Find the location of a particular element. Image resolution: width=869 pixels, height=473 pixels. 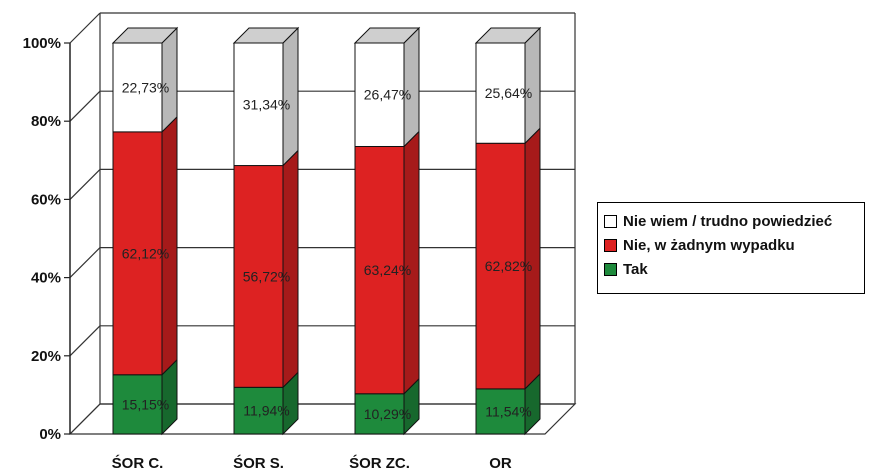

x-tick-label: ŚOR ZC. is located at coordinates (379, 463).